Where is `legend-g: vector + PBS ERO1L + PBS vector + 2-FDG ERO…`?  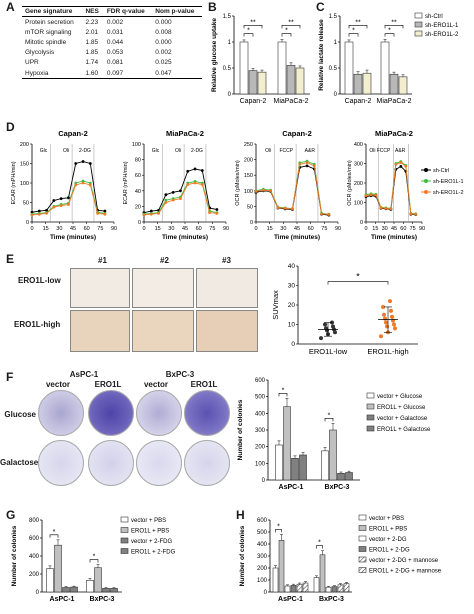
legend-g: vector + PBS ERO1L + PBS vector + 2-FDG ERO… is located at coordinates (148, 536).